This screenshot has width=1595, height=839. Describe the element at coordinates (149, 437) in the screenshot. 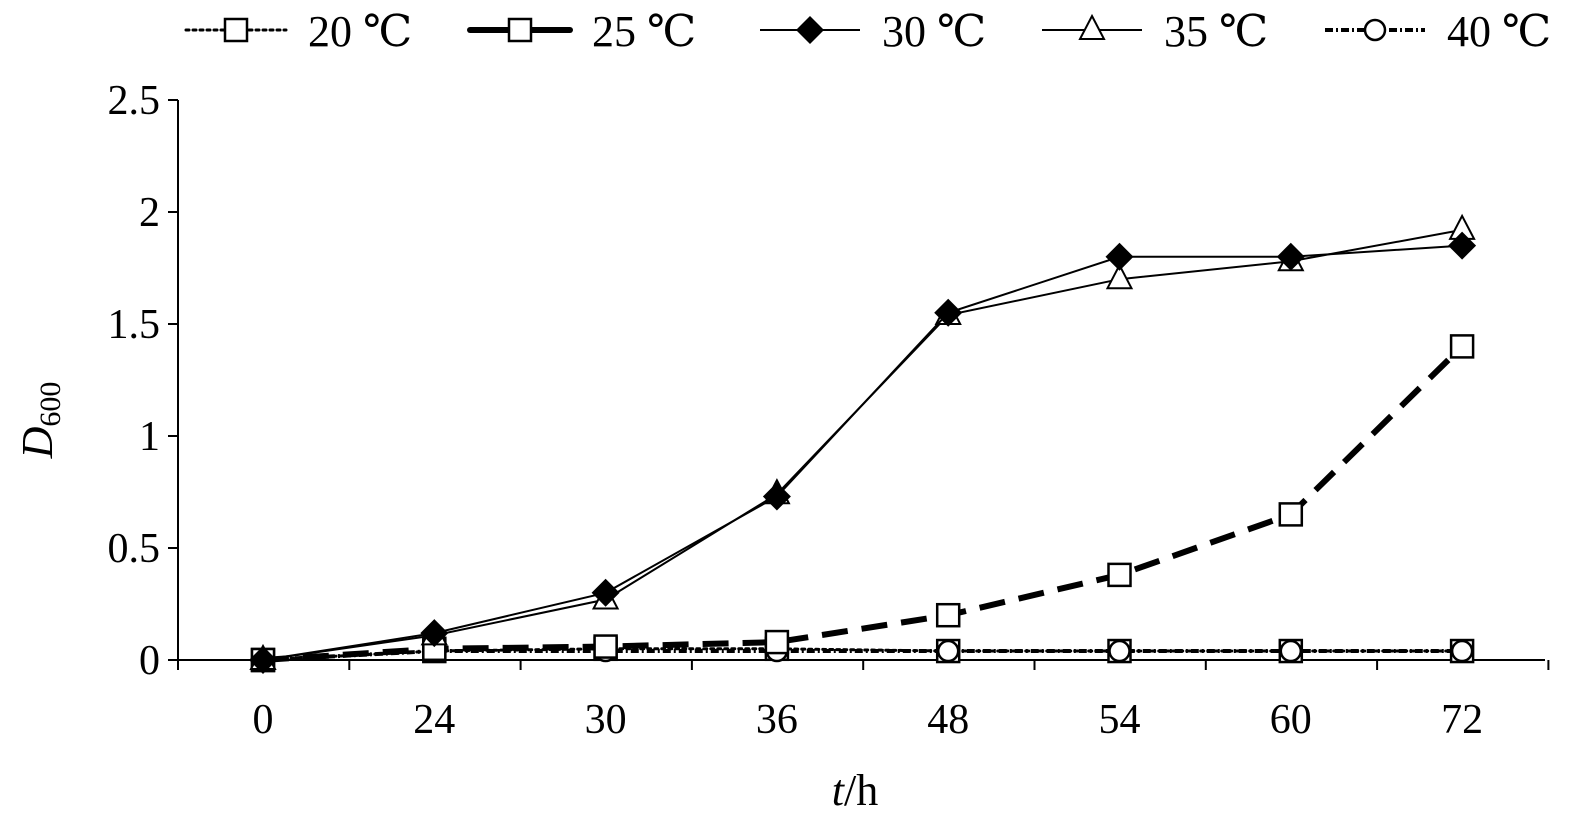

I see `y-tick-label: 1` at that location.